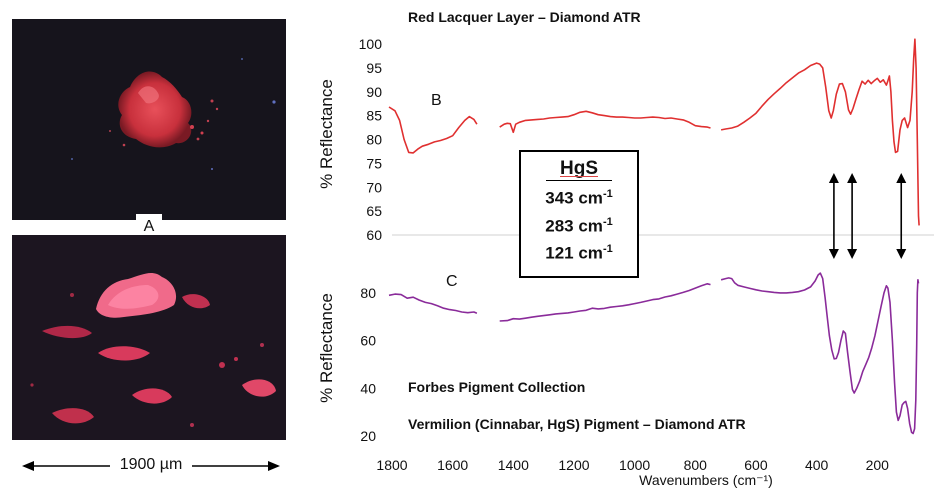 Image resolution: width=950 pixels, height=502 pixels. I want to click on x-tick-label: 1200, so click(573, 465).